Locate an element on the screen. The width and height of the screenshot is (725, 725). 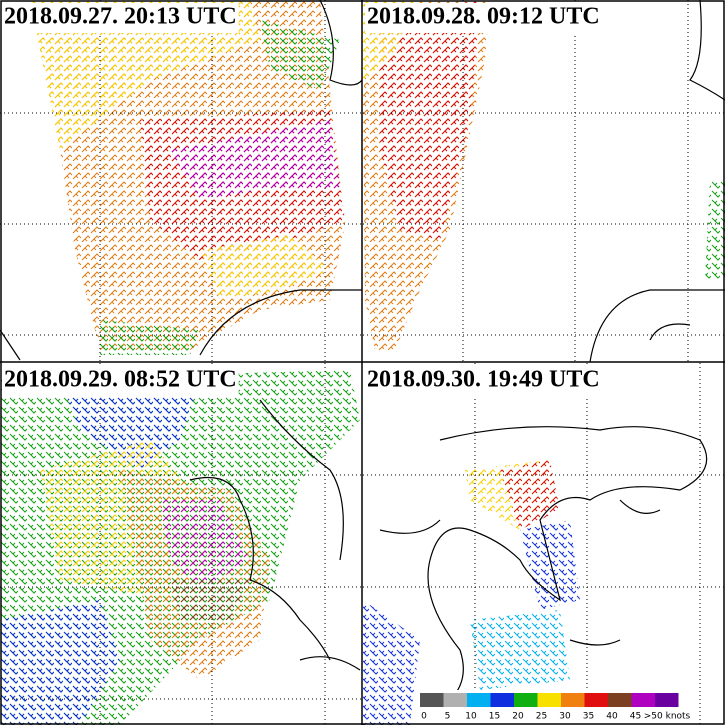
panel-title: 2018.09.29. 08:52 UTC is located at coordinates (120, 380).